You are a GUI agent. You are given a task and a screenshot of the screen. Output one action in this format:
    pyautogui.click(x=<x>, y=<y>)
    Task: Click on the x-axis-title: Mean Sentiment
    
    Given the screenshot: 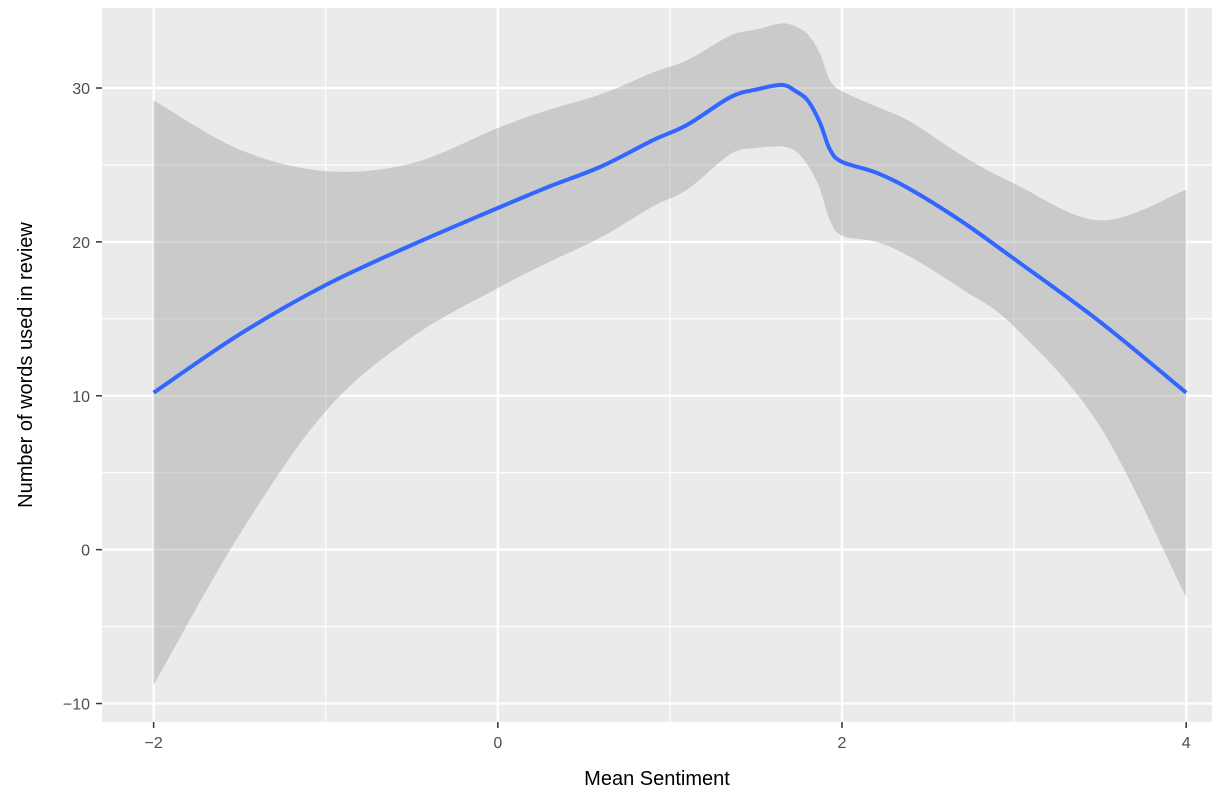 What is the action you would take?
    pyautogui.click(x=657, y=779)
    